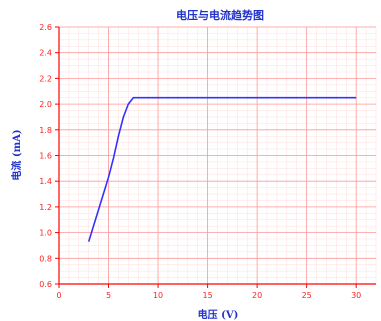 The image size is (381, 321). Describe the element at coordinates (257, 295) in the screenshot. I see `x-tick-label: 20` at that location.